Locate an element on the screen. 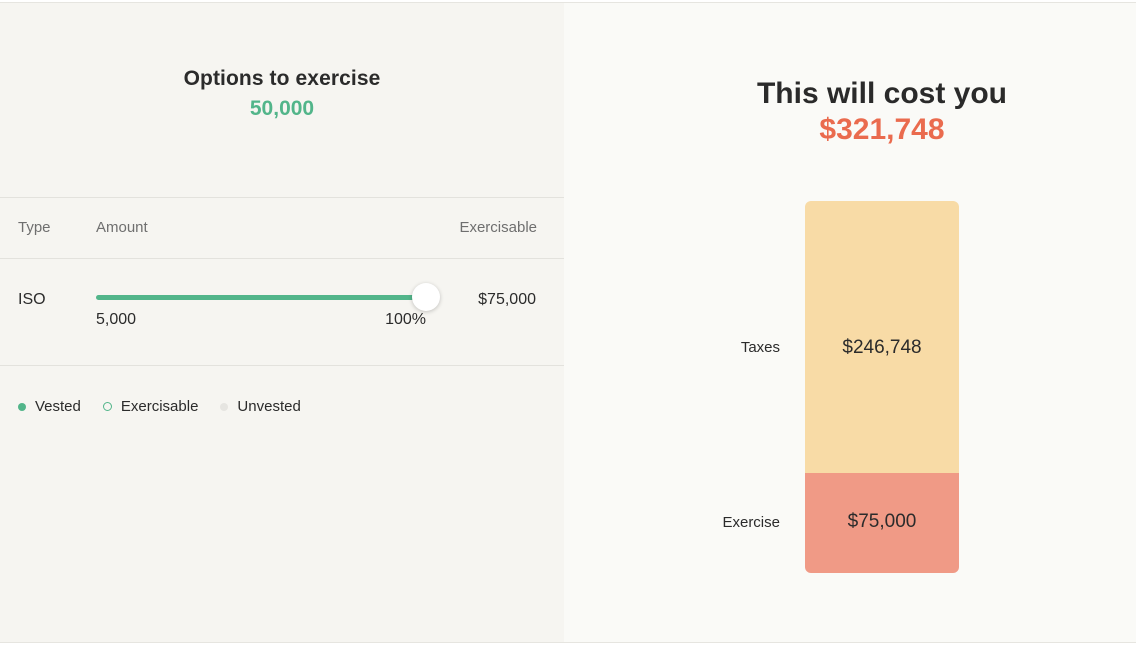 Image resolution: width=1136 pixels, height=648 pixels. cost-total: $321,748 is located at coordinates (882, 129).